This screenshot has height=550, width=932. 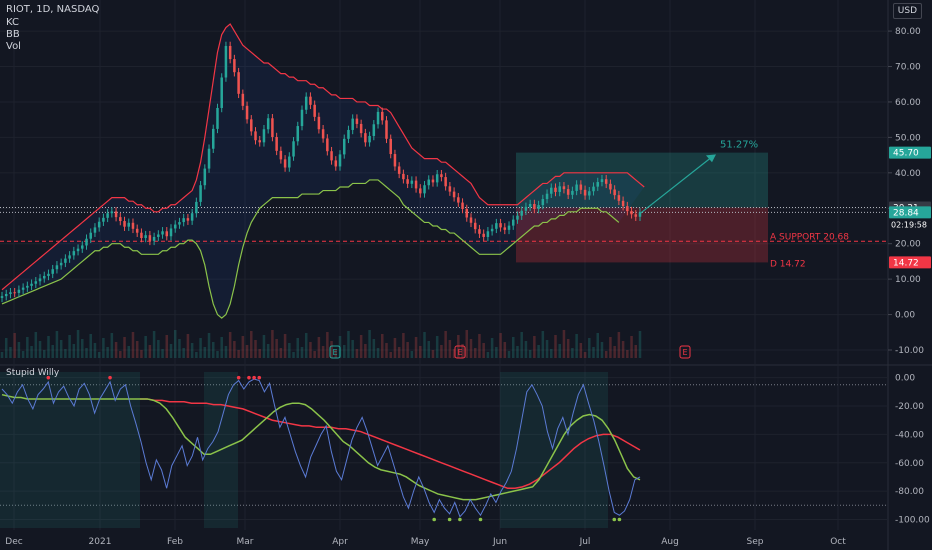 I want to click on earnings-marker-label: E, so click(x=459, y=352).